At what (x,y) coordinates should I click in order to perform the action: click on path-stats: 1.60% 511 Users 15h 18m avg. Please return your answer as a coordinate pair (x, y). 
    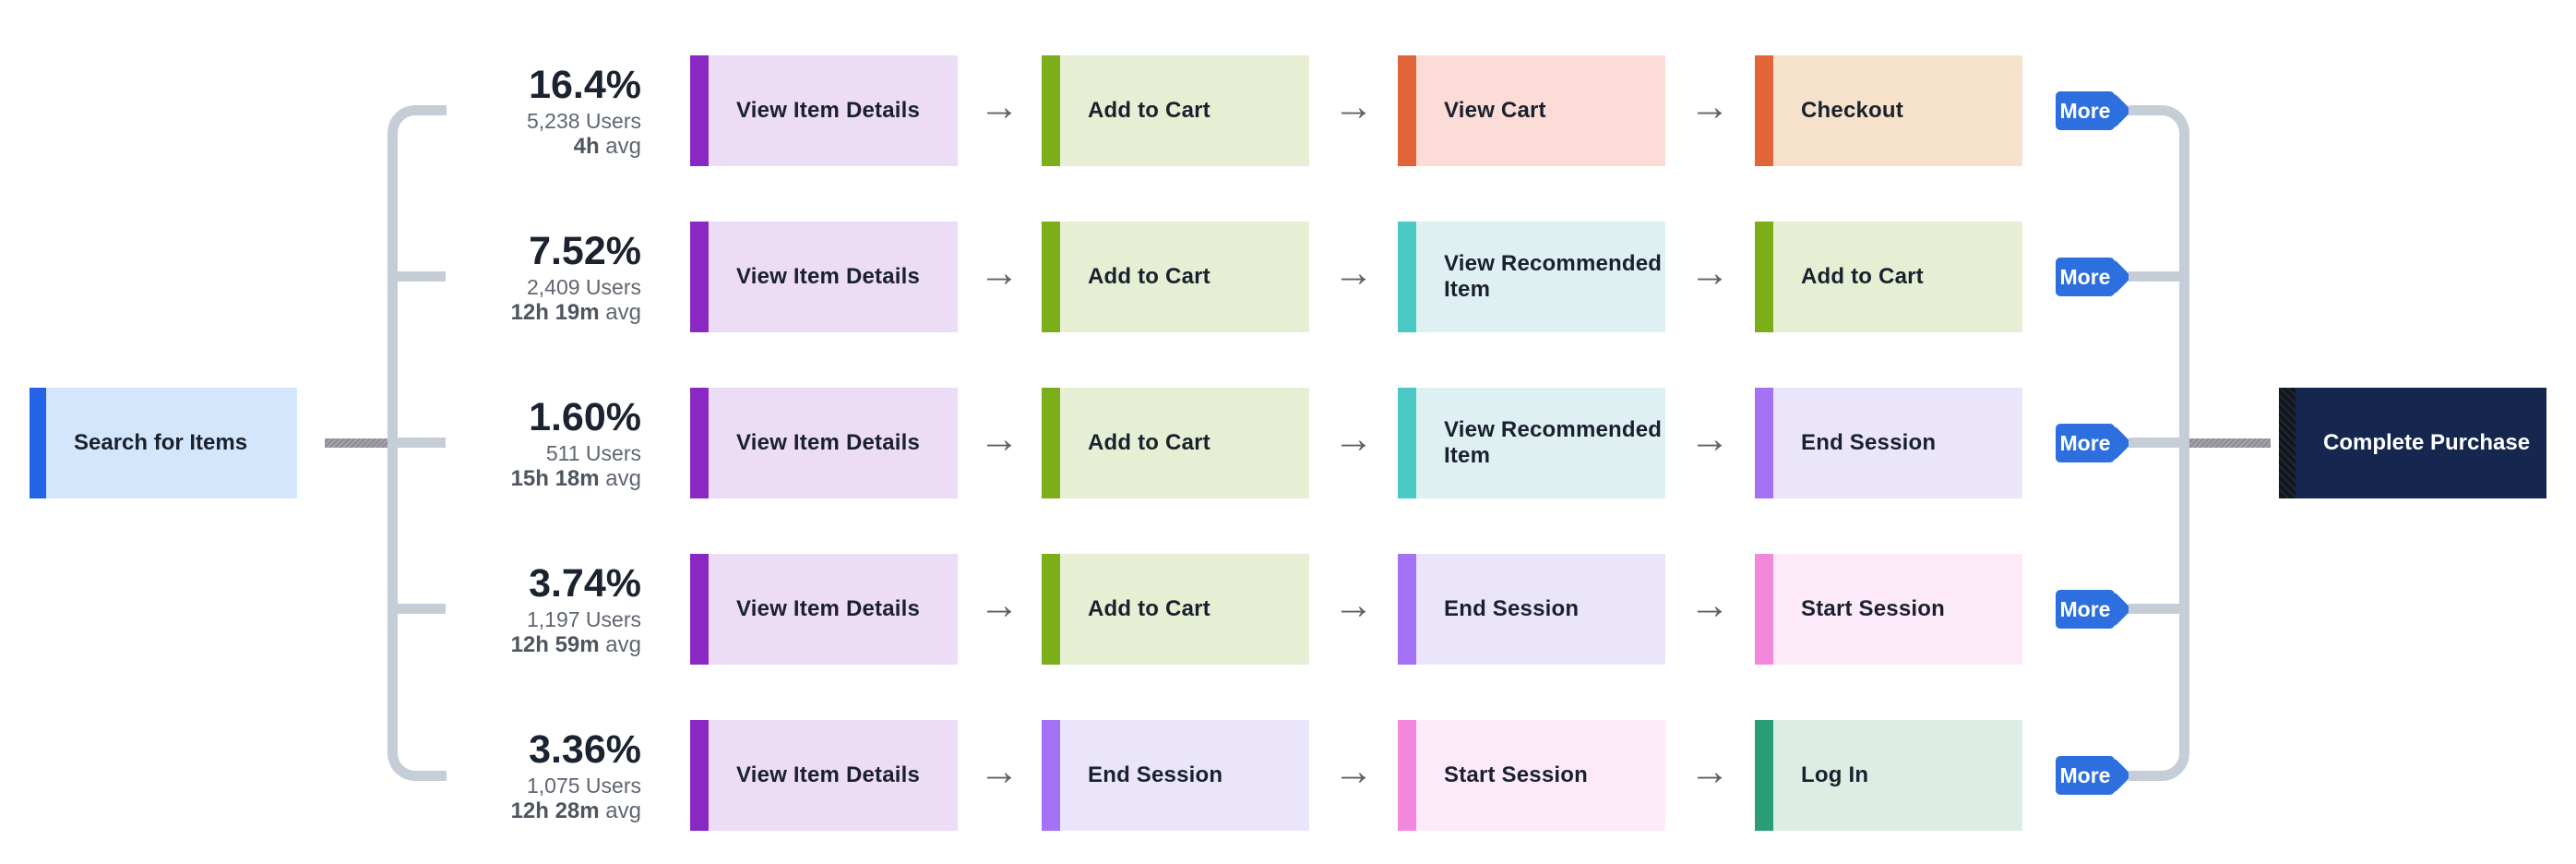
    Looking at the image, I should click on (431, 443).